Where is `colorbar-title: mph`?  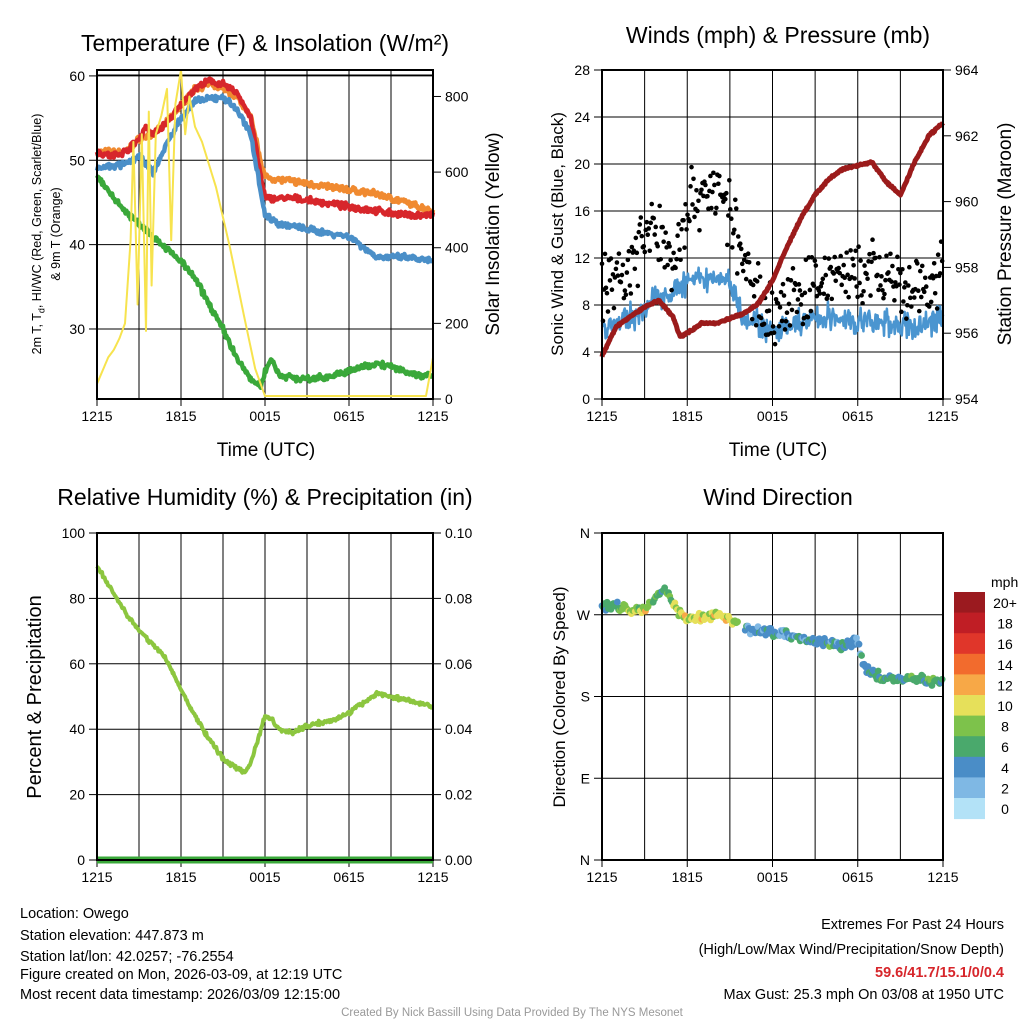
colorbar-title: mph is located at coordinates (1005, 582).